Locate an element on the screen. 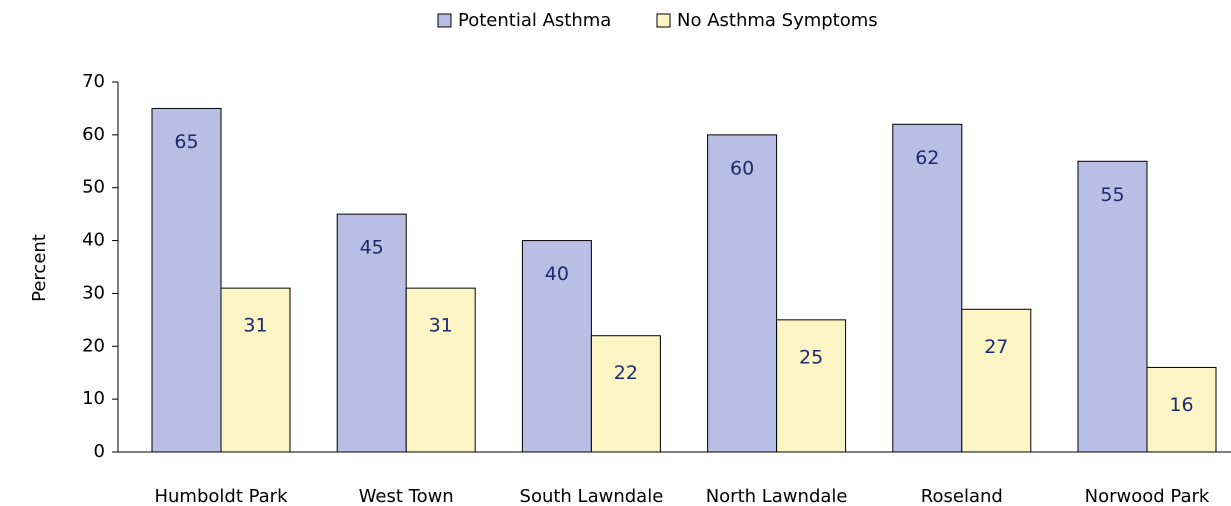  x-tick-label: West Town is located at coordinates (406, 496).